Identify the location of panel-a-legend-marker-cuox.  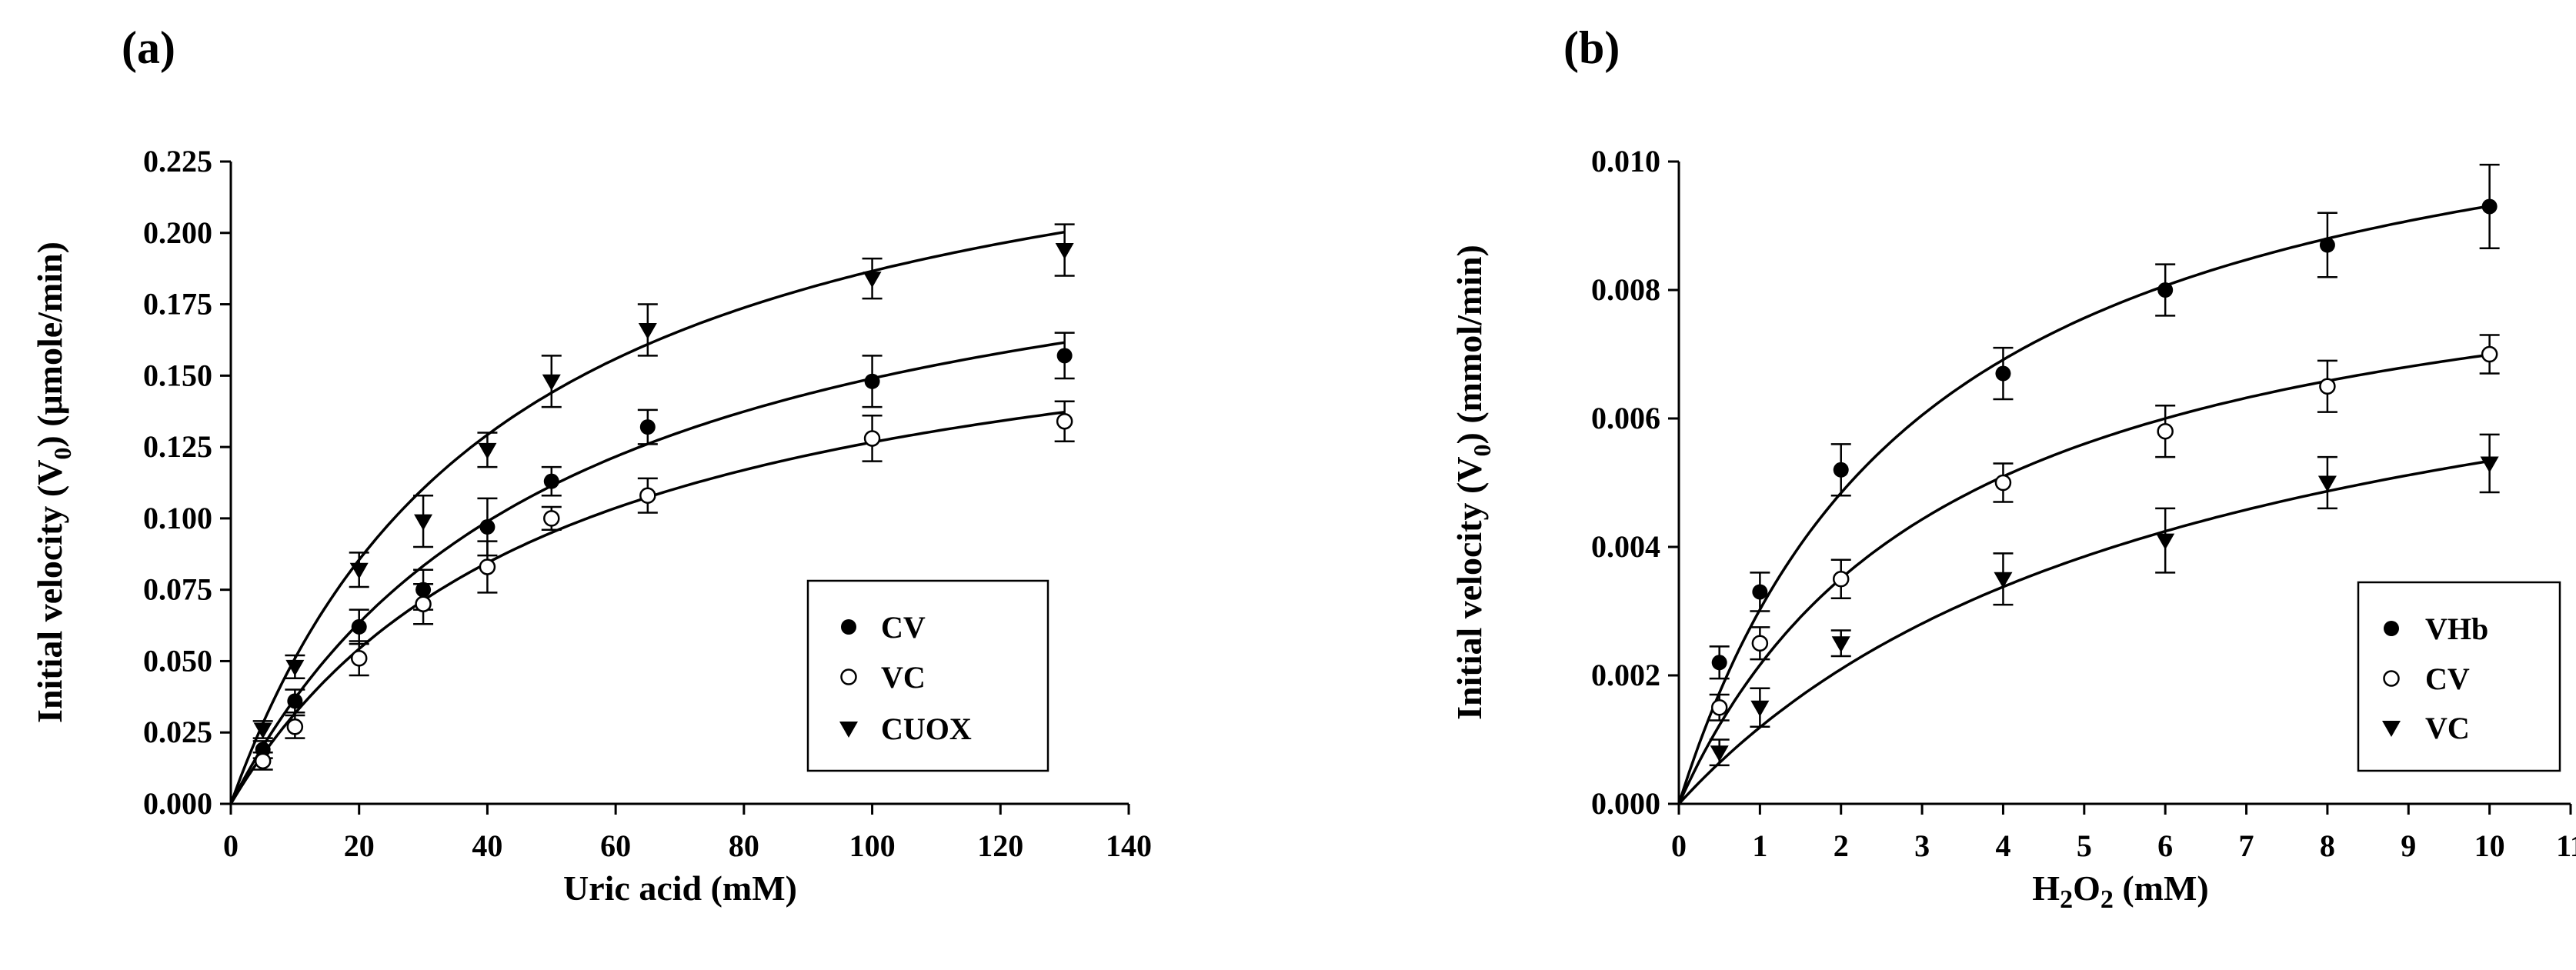
(849, 730).